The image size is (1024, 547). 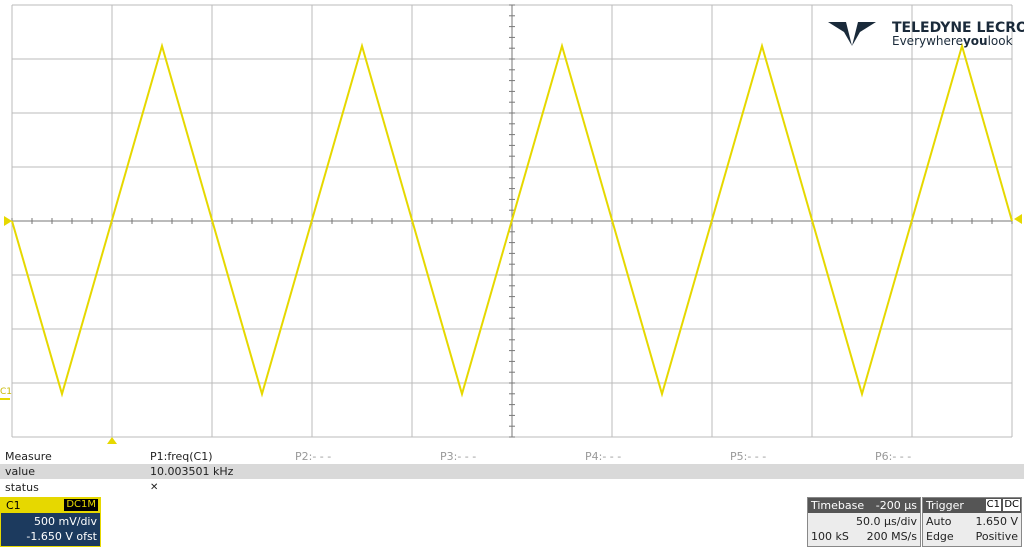 What do you see at coordinates (313, 456) in the screenshot?
I see `param-header: P2:- - -` at bounding box center [313, 456].